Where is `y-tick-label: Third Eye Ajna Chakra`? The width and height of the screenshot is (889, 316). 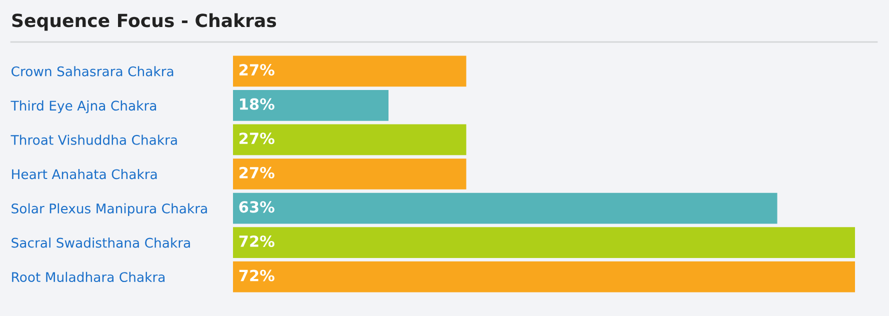
y-tick-label: Third Eye Ajna Chakra is located at coordinates (83, 107).